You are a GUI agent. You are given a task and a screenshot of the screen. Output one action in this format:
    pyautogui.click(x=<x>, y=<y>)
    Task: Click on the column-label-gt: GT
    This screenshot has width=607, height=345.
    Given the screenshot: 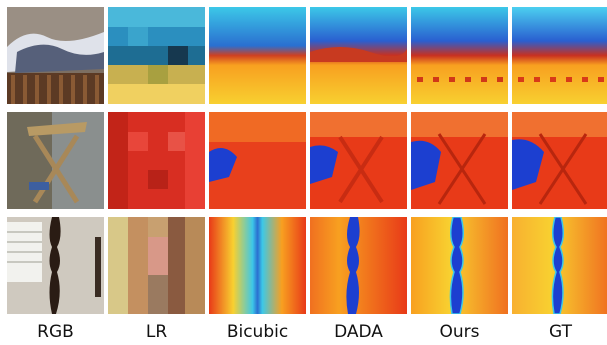 What is the action you would take?
    pyautogui.click(x=560, y=332)
    